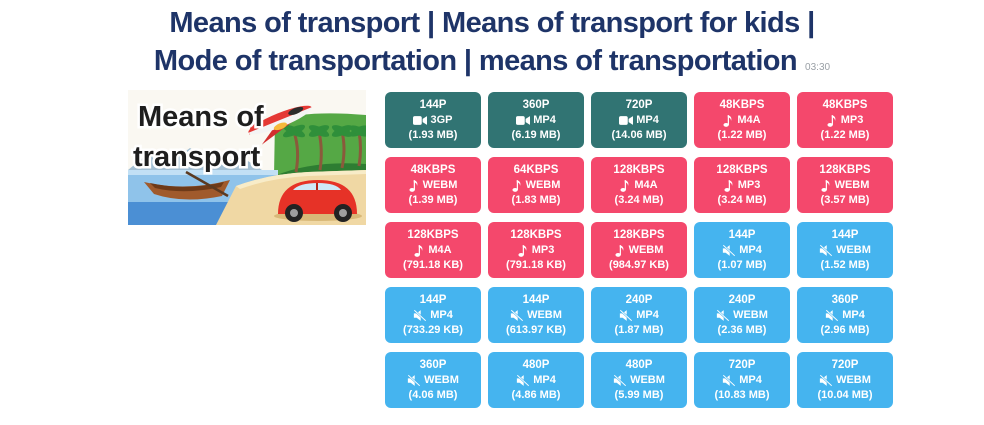 The width and height of the screenshot is (984, 425). Describe the element at coordinates (433, 134) in the screenshot. I see `size-label: (1.93 MB)` at that location.